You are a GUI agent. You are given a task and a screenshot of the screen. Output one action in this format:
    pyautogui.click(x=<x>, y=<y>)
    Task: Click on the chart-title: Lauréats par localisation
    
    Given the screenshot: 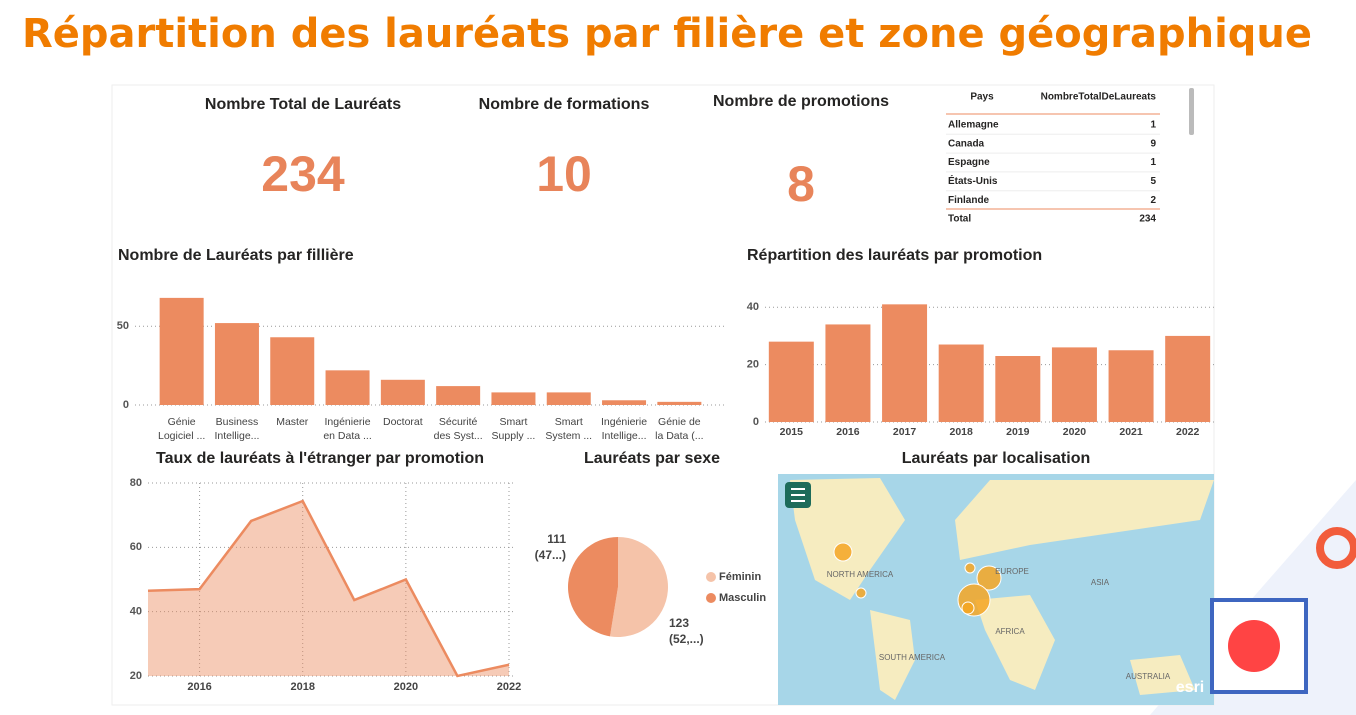 What is the action you would take?
    pyautogui.click(x=996, y=458)
    